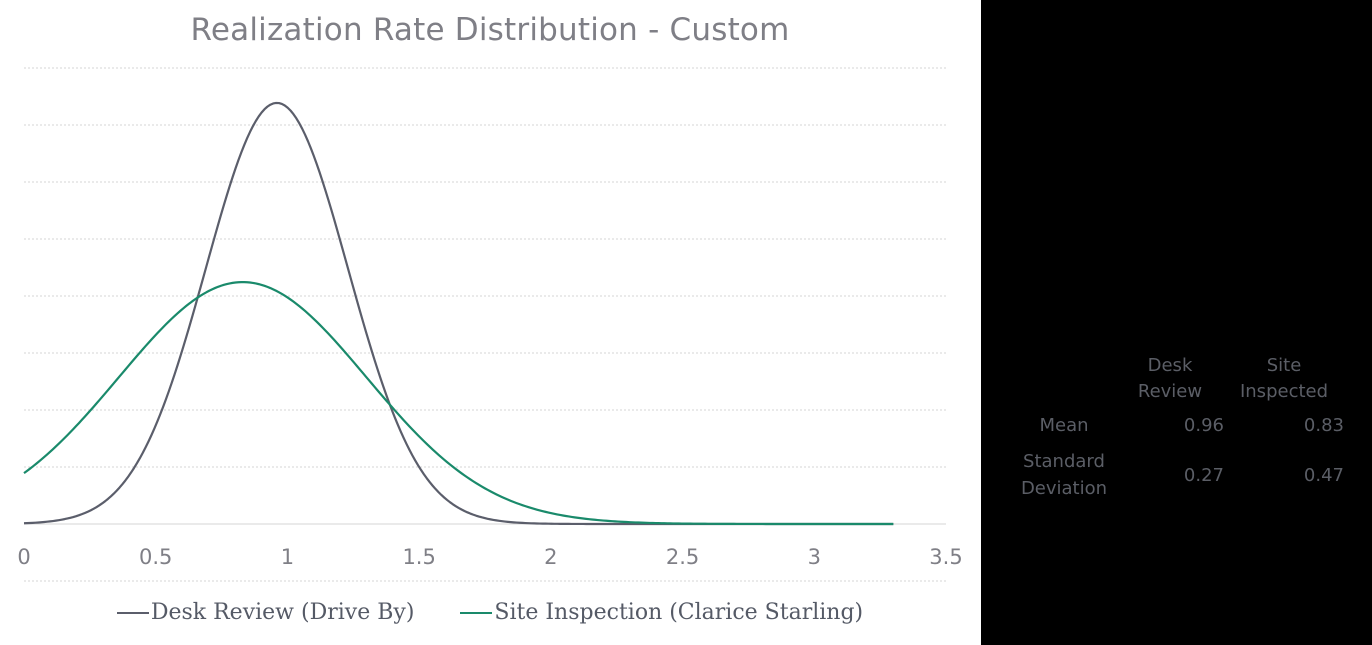 The height and width of the screenshot is (645, 1372). Describe the element at coordinates (1323, 475) in the screenshot. I see `stats-sd-site-inspected: 0.47` at that location.